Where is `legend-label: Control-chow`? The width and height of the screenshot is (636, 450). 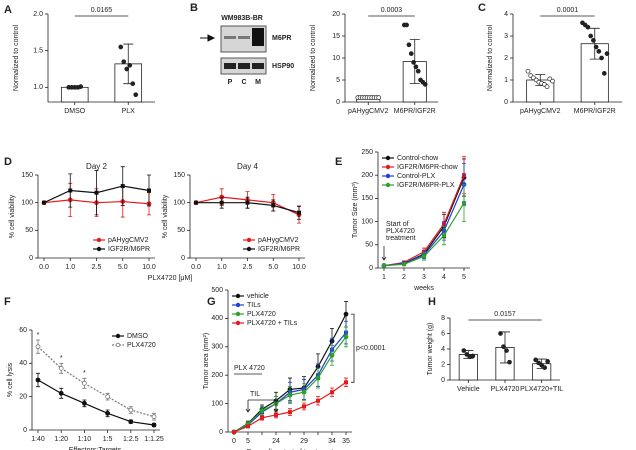
legend-label: Control-chow is located at coordinates (418, 158).